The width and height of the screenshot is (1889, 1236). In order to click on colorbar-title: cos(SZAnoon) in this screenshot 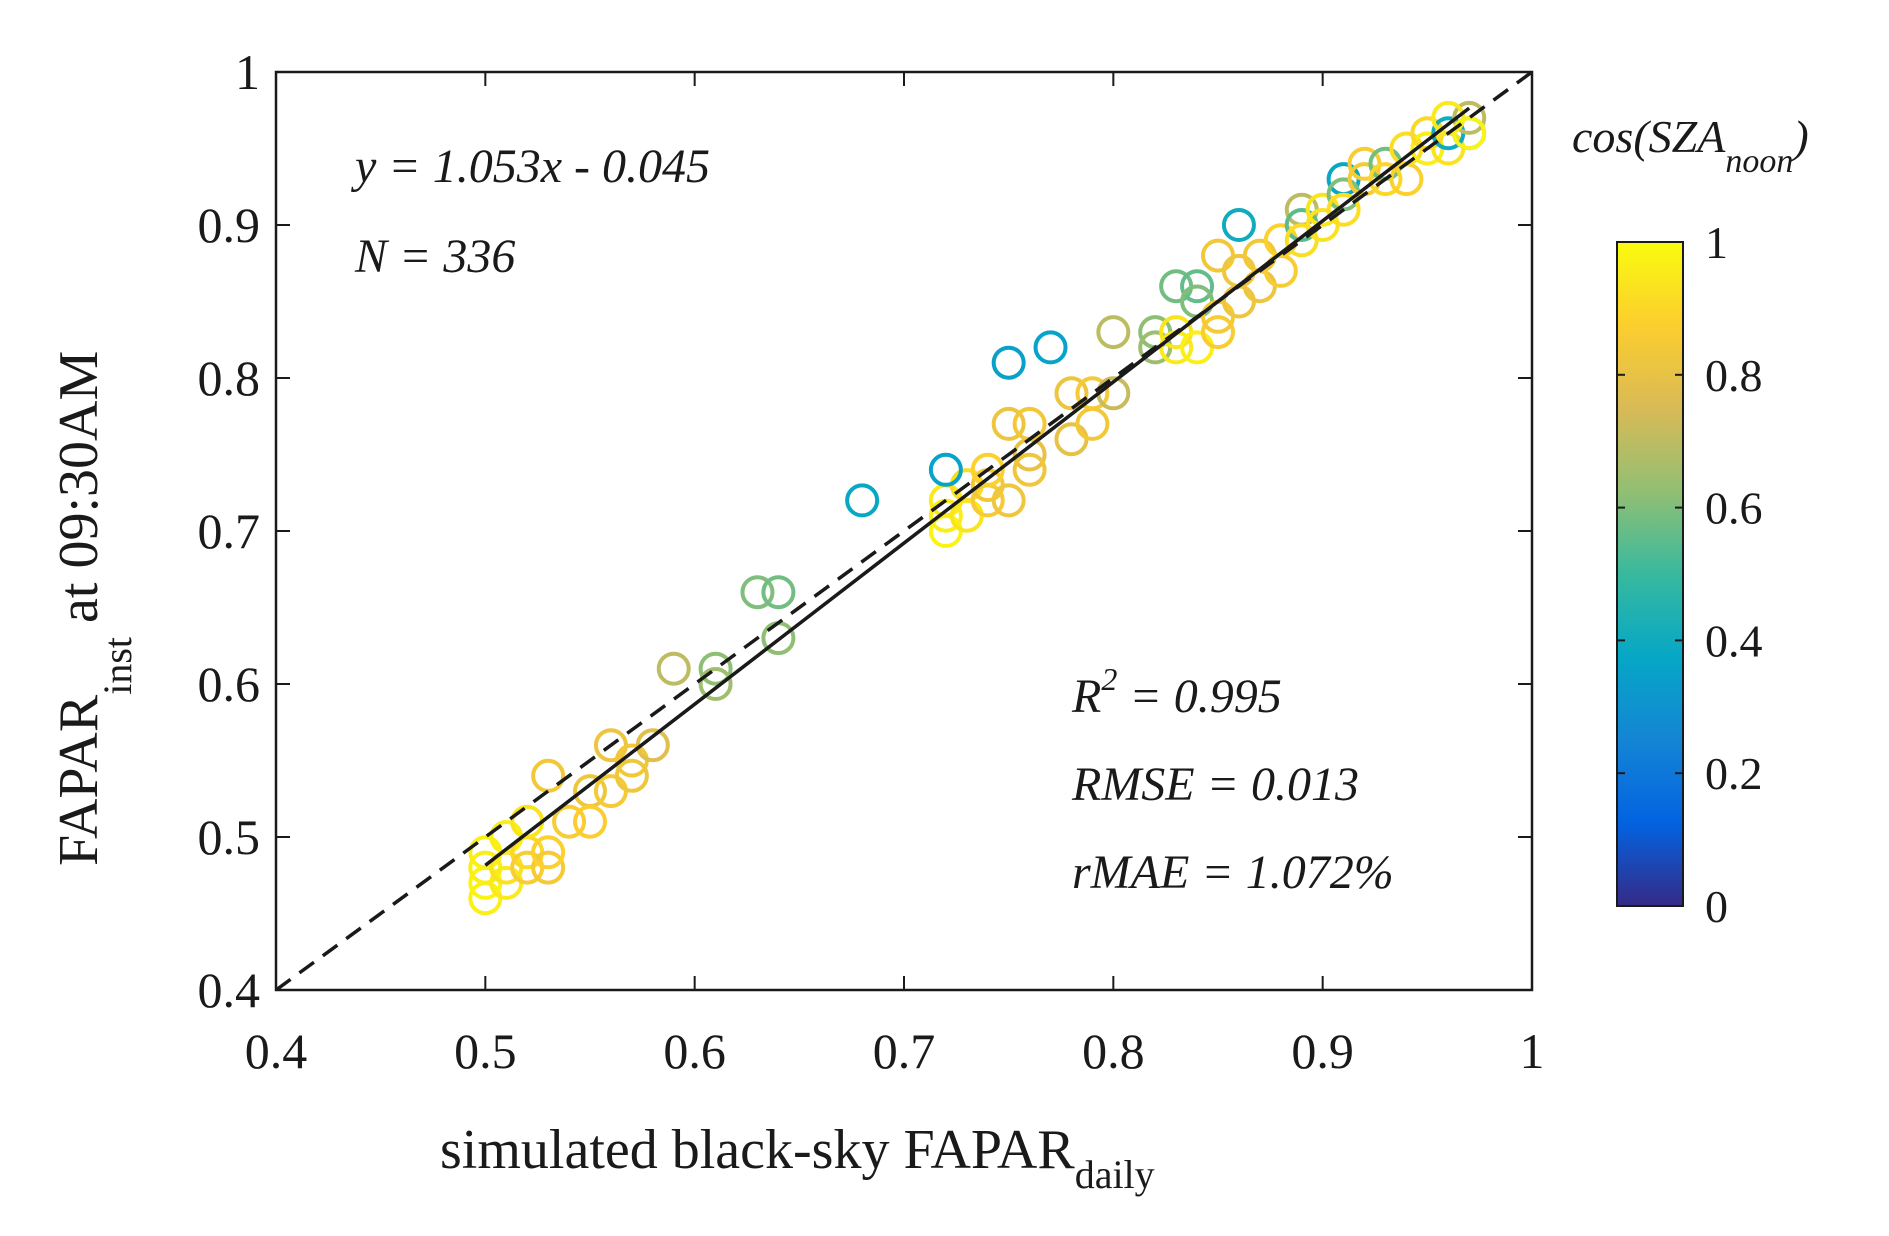, I will do `click(1690, 145)`.